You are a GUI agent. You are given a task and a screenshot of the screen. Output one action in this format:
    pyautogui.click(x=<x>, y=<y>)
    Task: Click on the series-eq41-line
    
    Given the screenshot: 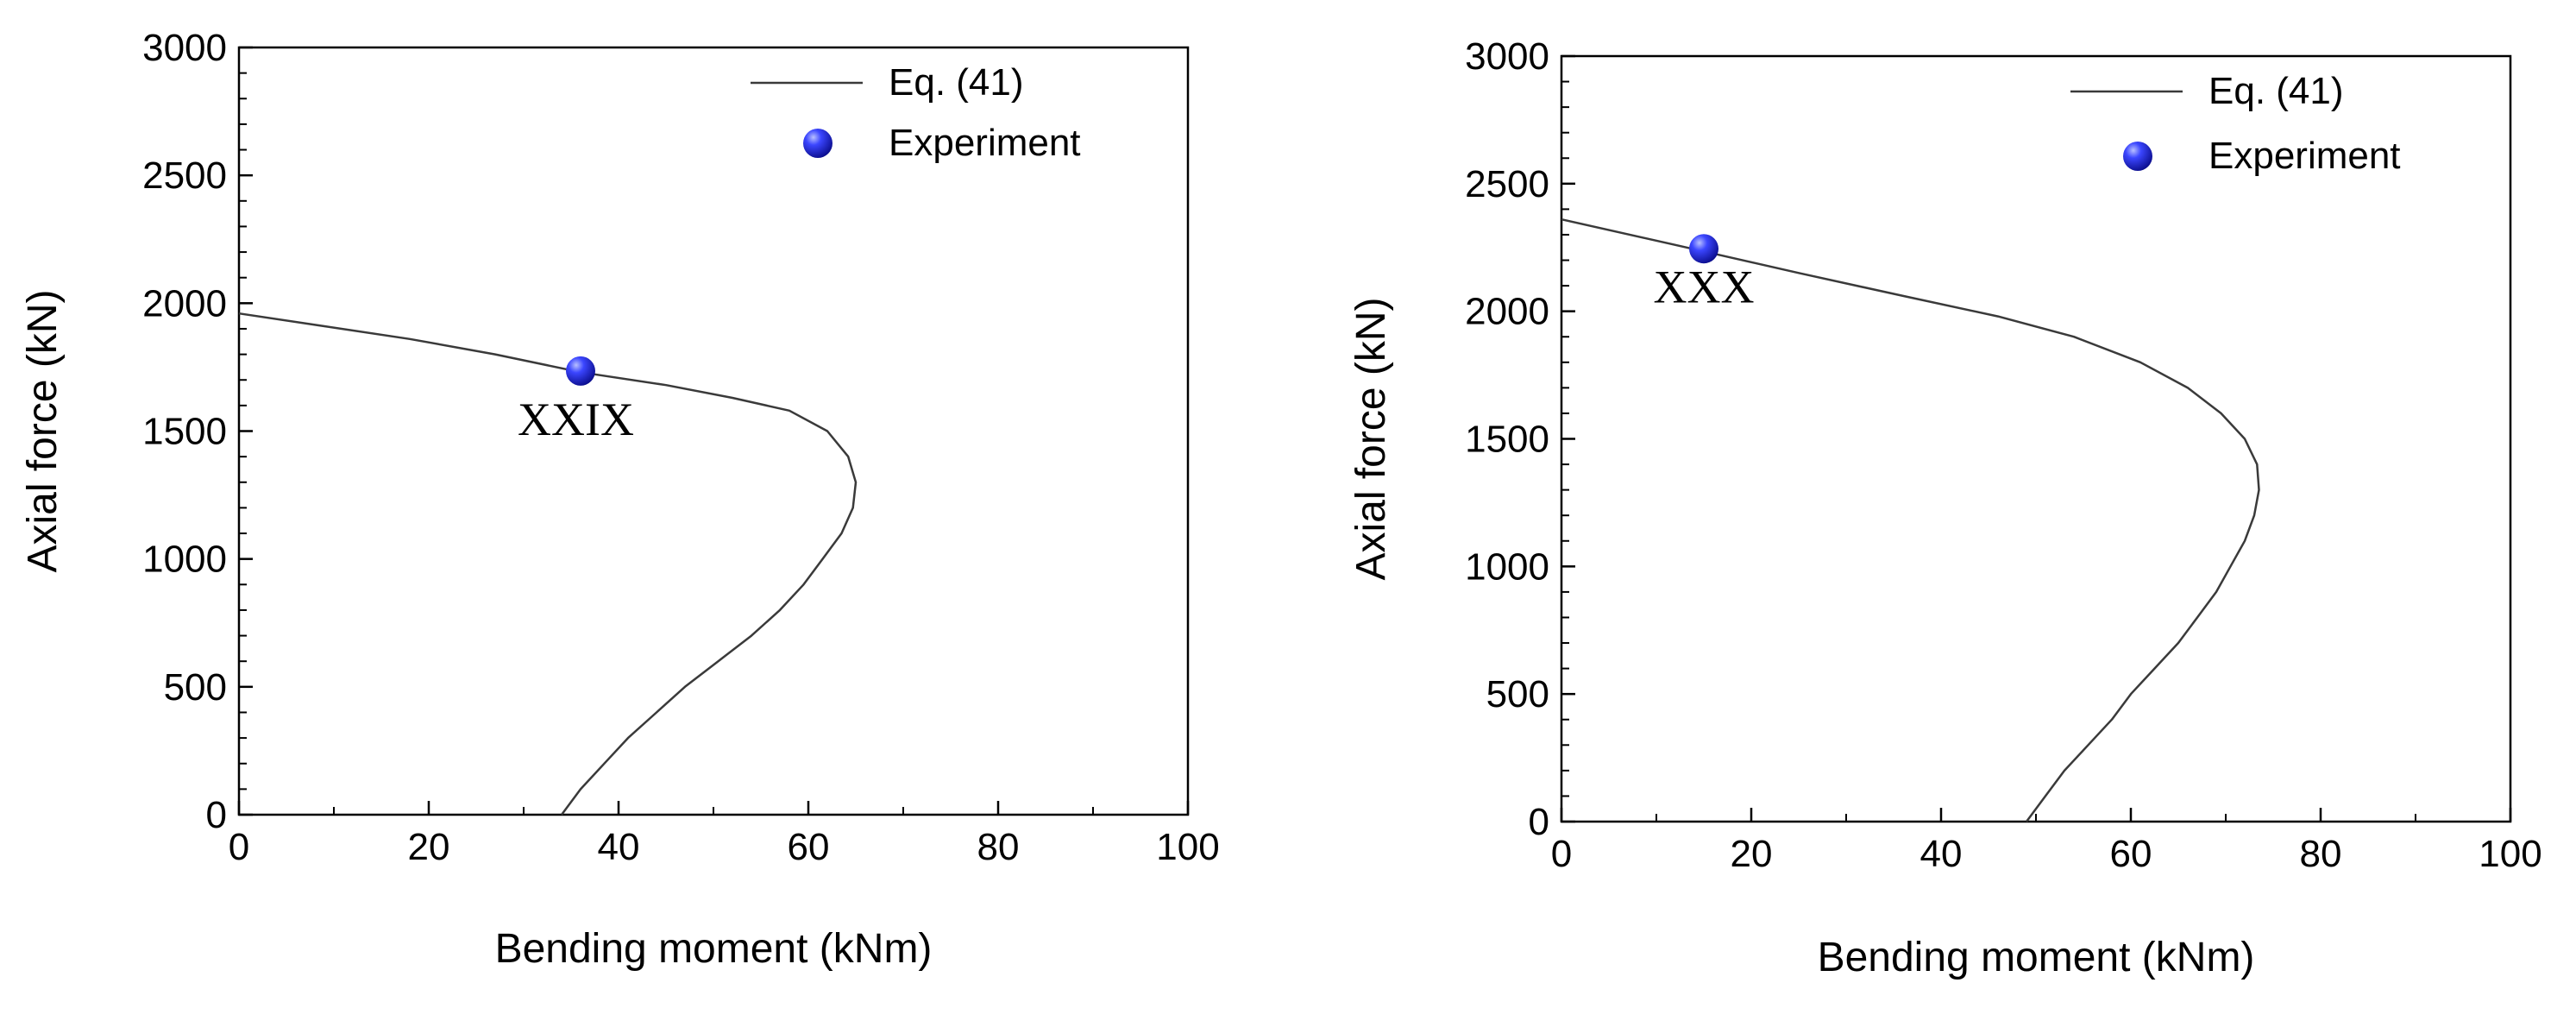 What is the action you would take?
    pyautogui.click(x=548, y=564)
    